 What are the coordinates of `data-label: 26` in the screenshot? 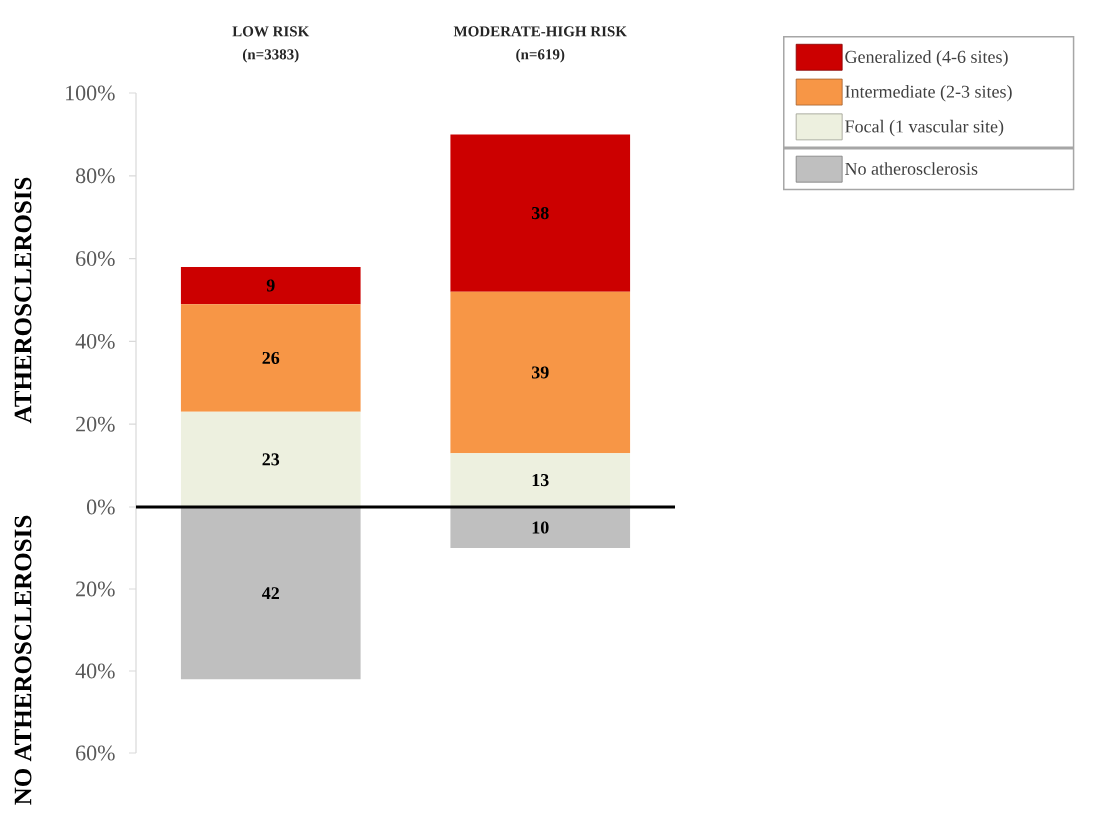 It's located at (271, 357).